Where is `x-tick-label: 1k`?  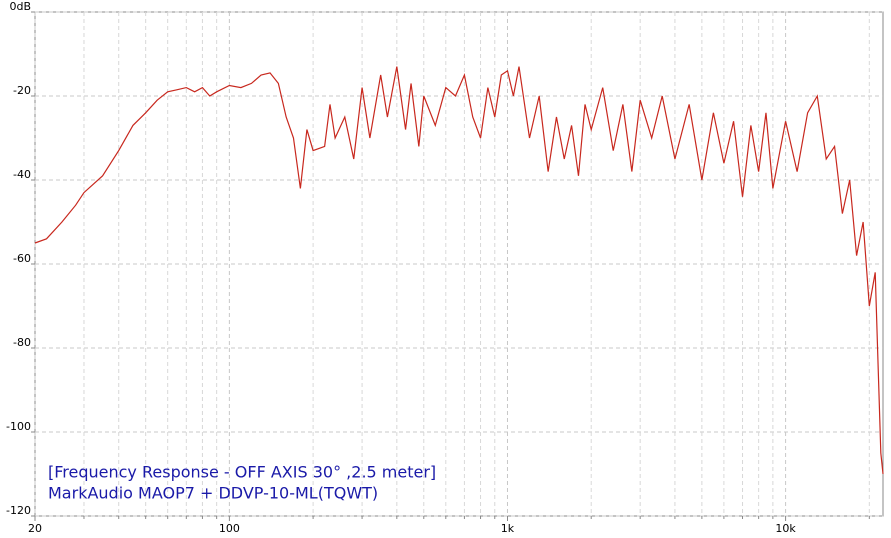
x-tick-label: 1k is located at coordinates (508, 528).